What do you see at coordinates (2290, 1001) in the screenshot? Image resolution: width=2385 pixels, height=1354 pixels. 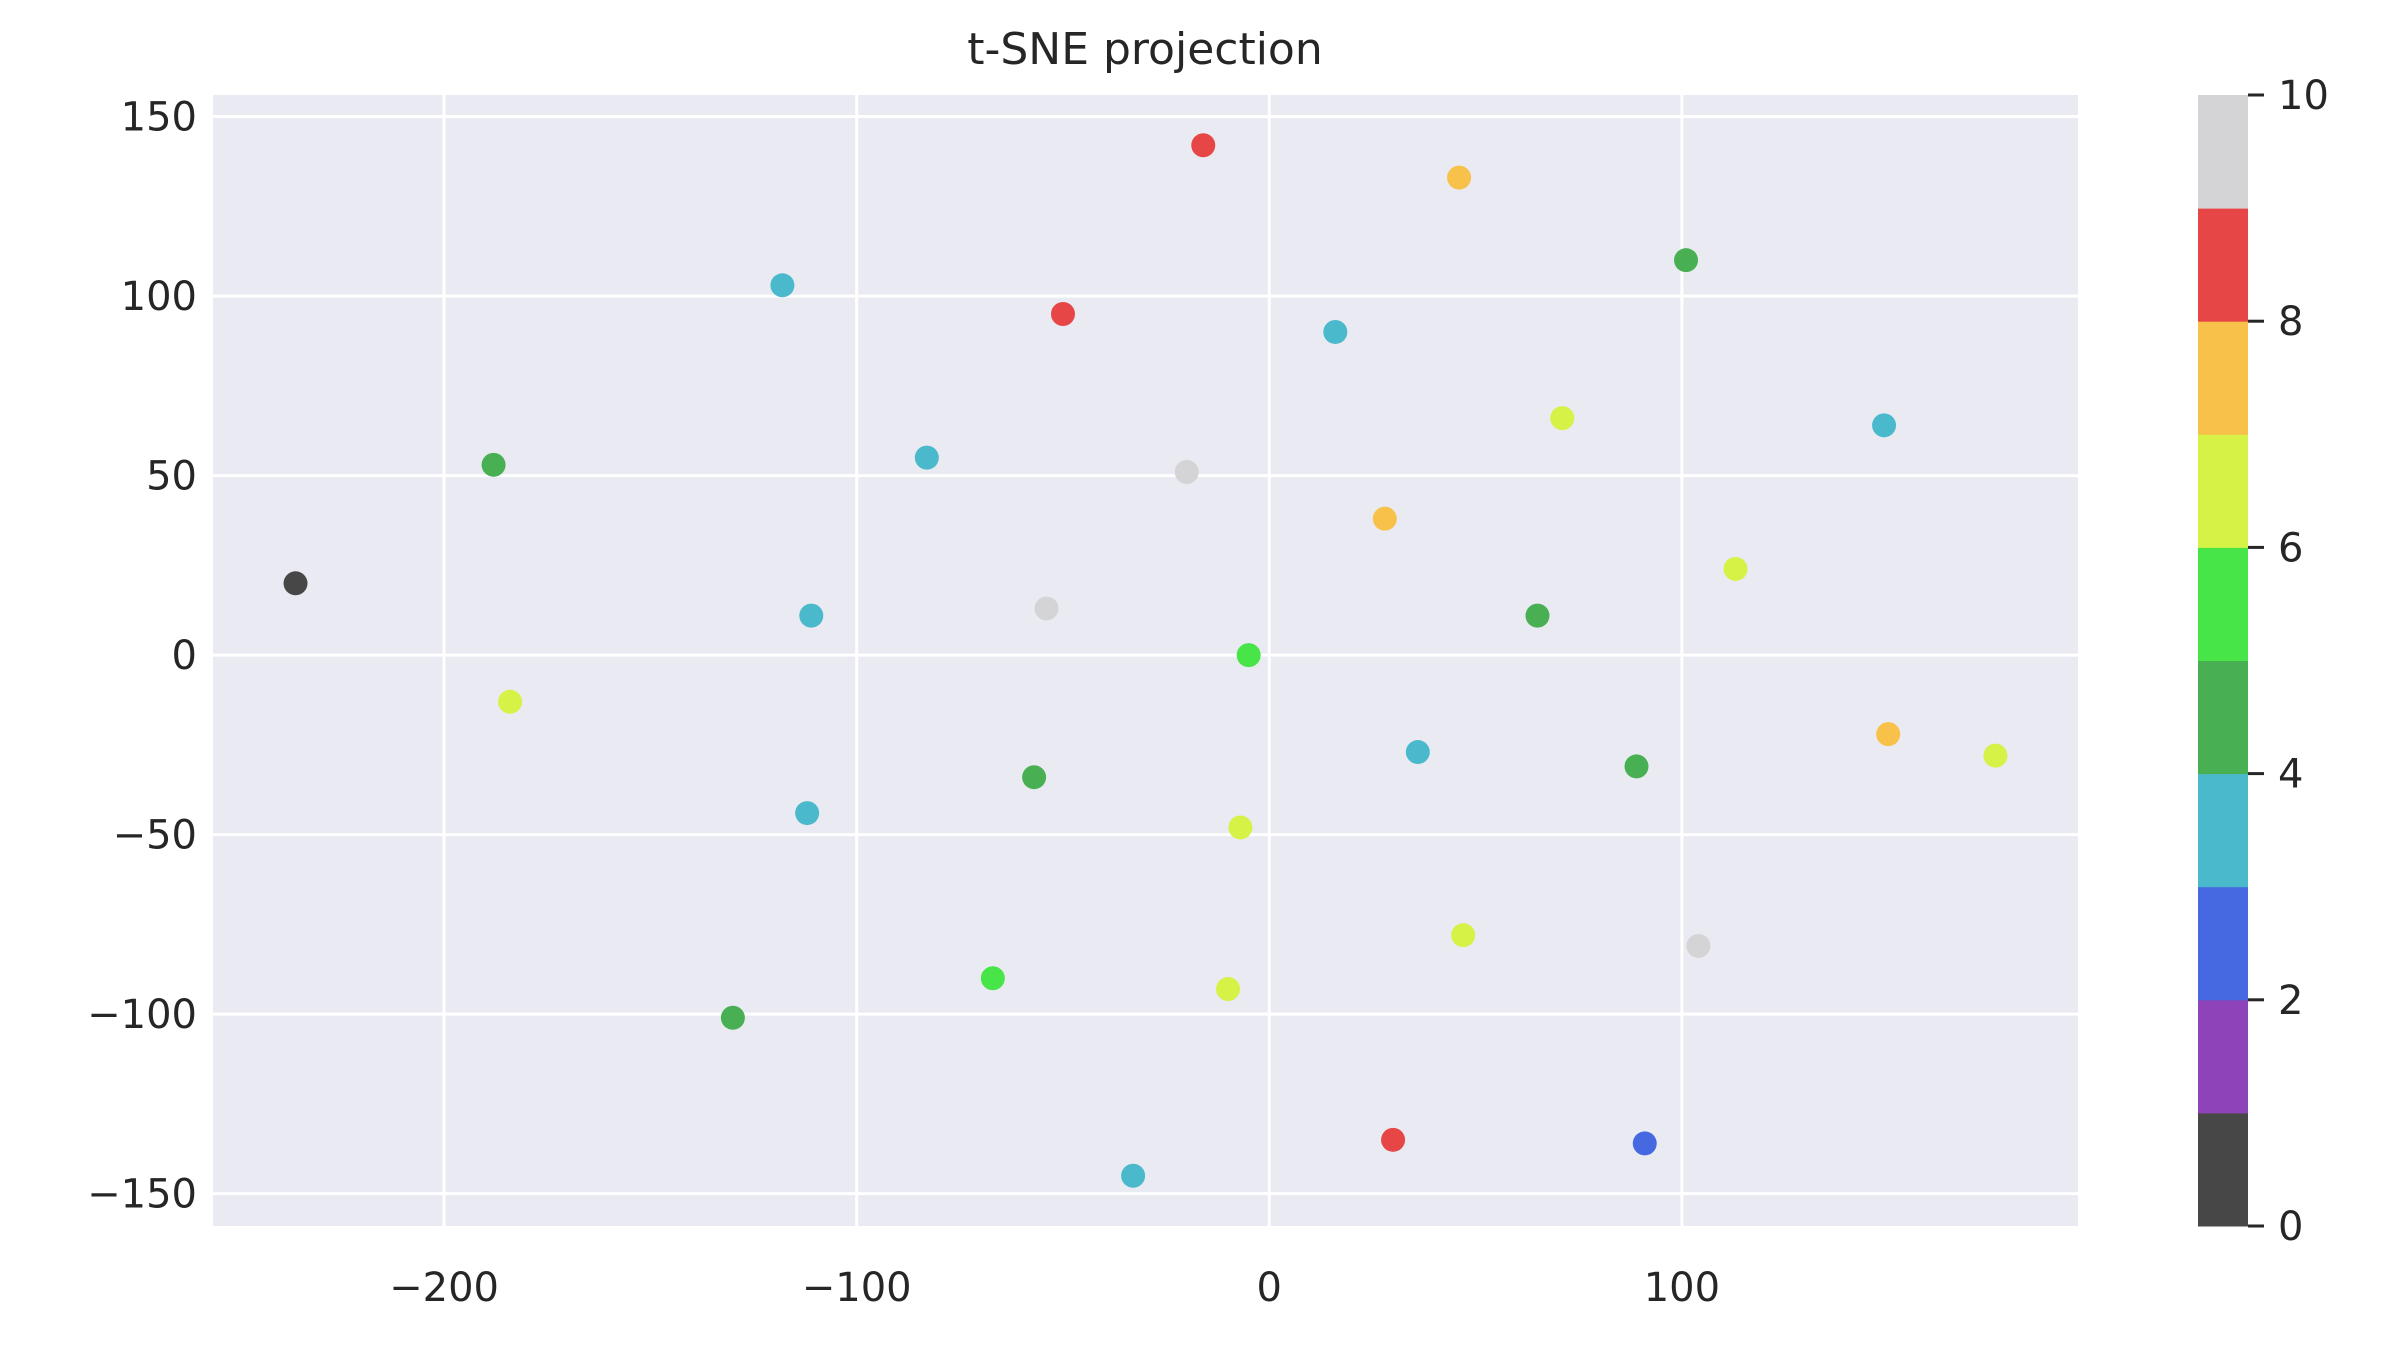 I see `colorbar-tick-label: 2` at bounding box center [2290, 1001].